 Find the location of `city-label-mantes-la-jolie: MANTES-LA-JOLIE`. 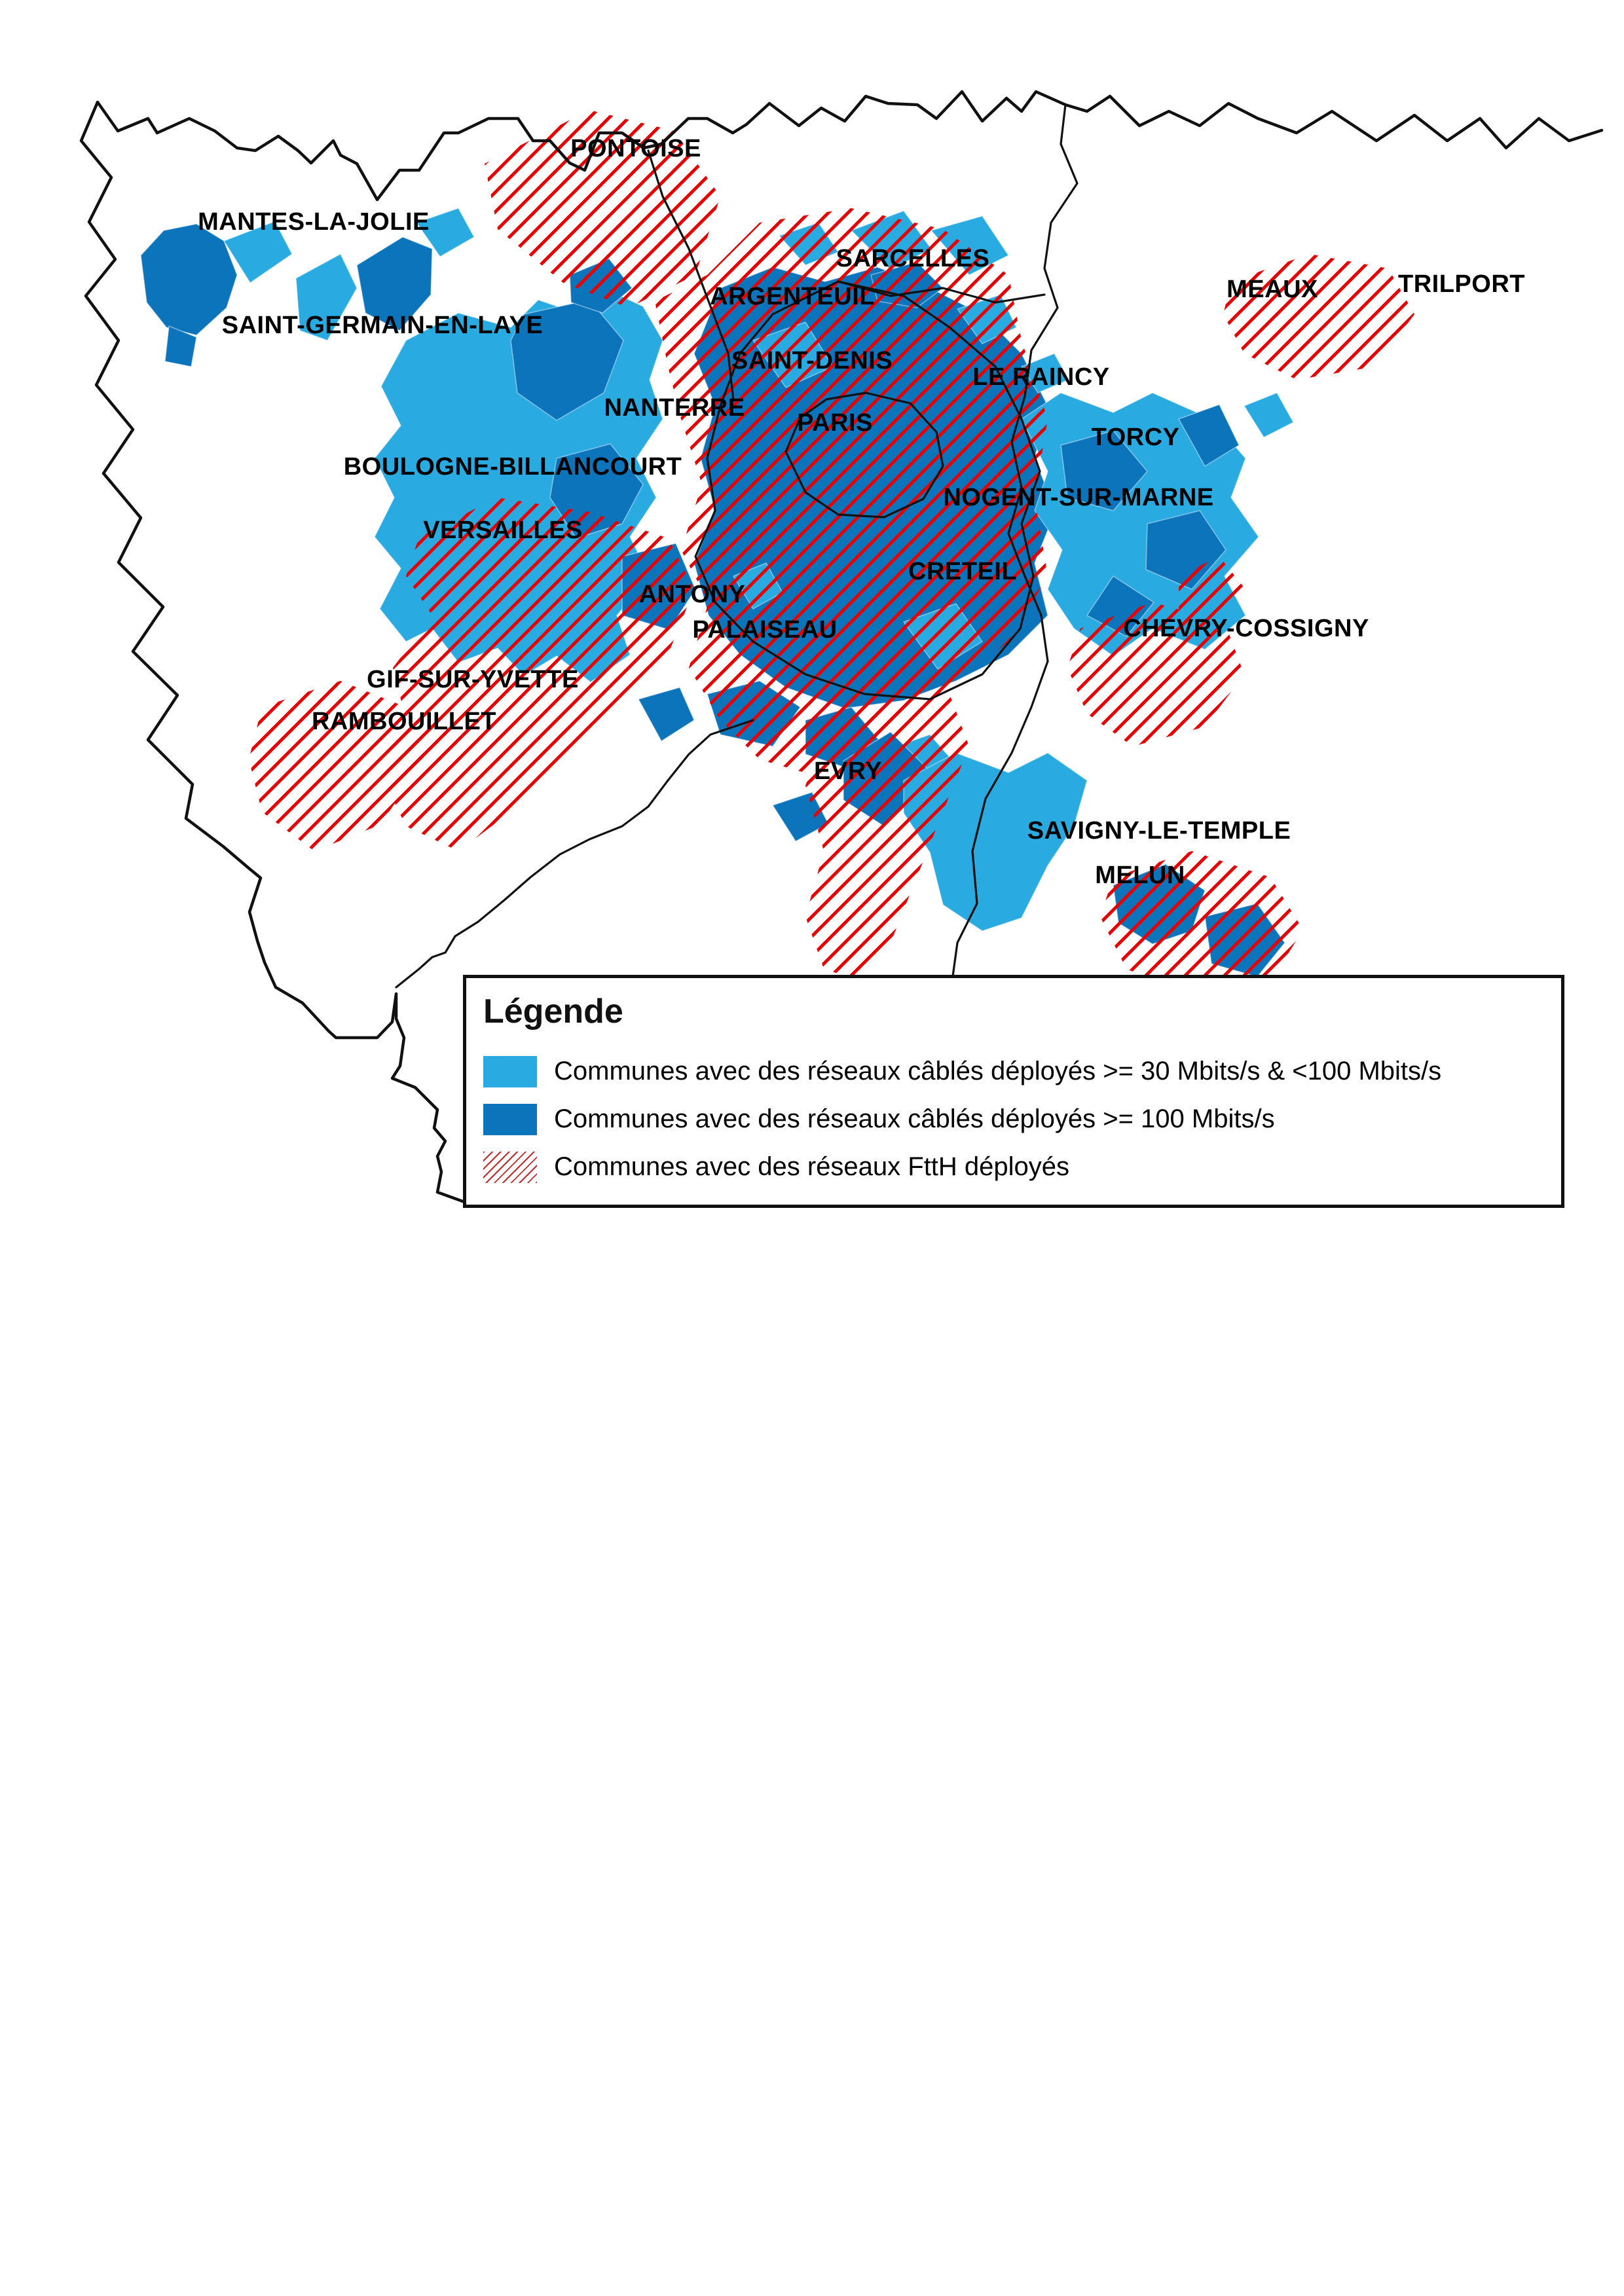

city-label-mantes-la-jolie: MANTES-LA-JOLIE is located at coordinates (314, 222).